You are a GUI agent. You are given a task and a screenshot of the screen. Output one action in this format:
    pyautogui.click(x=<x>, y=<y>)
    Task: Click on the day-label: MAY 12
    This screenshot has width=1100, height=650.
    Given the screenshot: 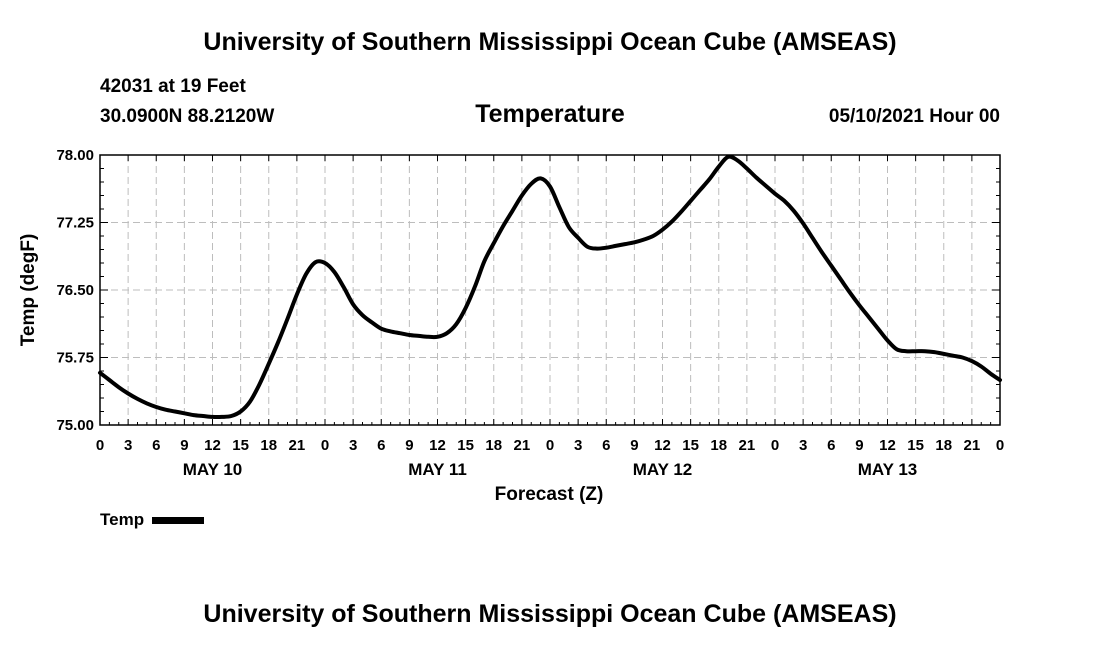 What is the action you would take?
    pyautogui.click(x=663, y=469)
    